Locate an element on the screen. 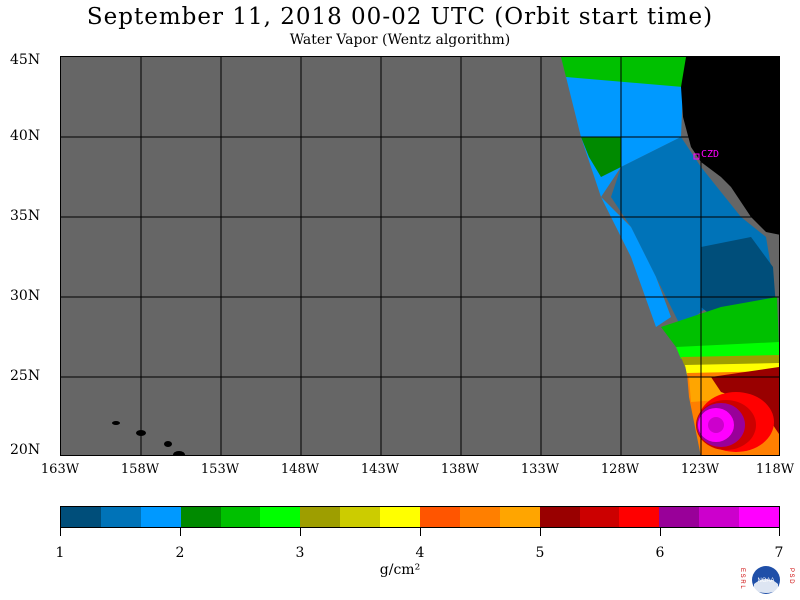 This screenshot has height=600, width=800. swath-blue-mid is located at coordinates (636, 262).